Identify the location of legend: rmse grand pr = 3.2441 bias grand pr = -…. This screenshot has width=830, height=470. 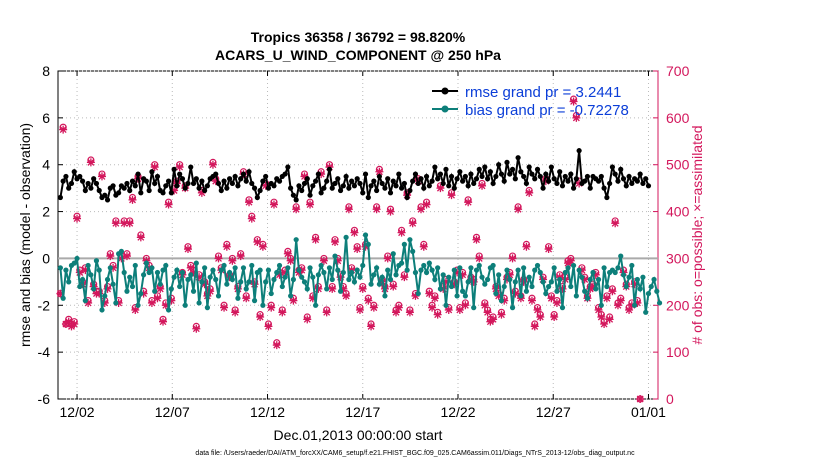
(530, 101).